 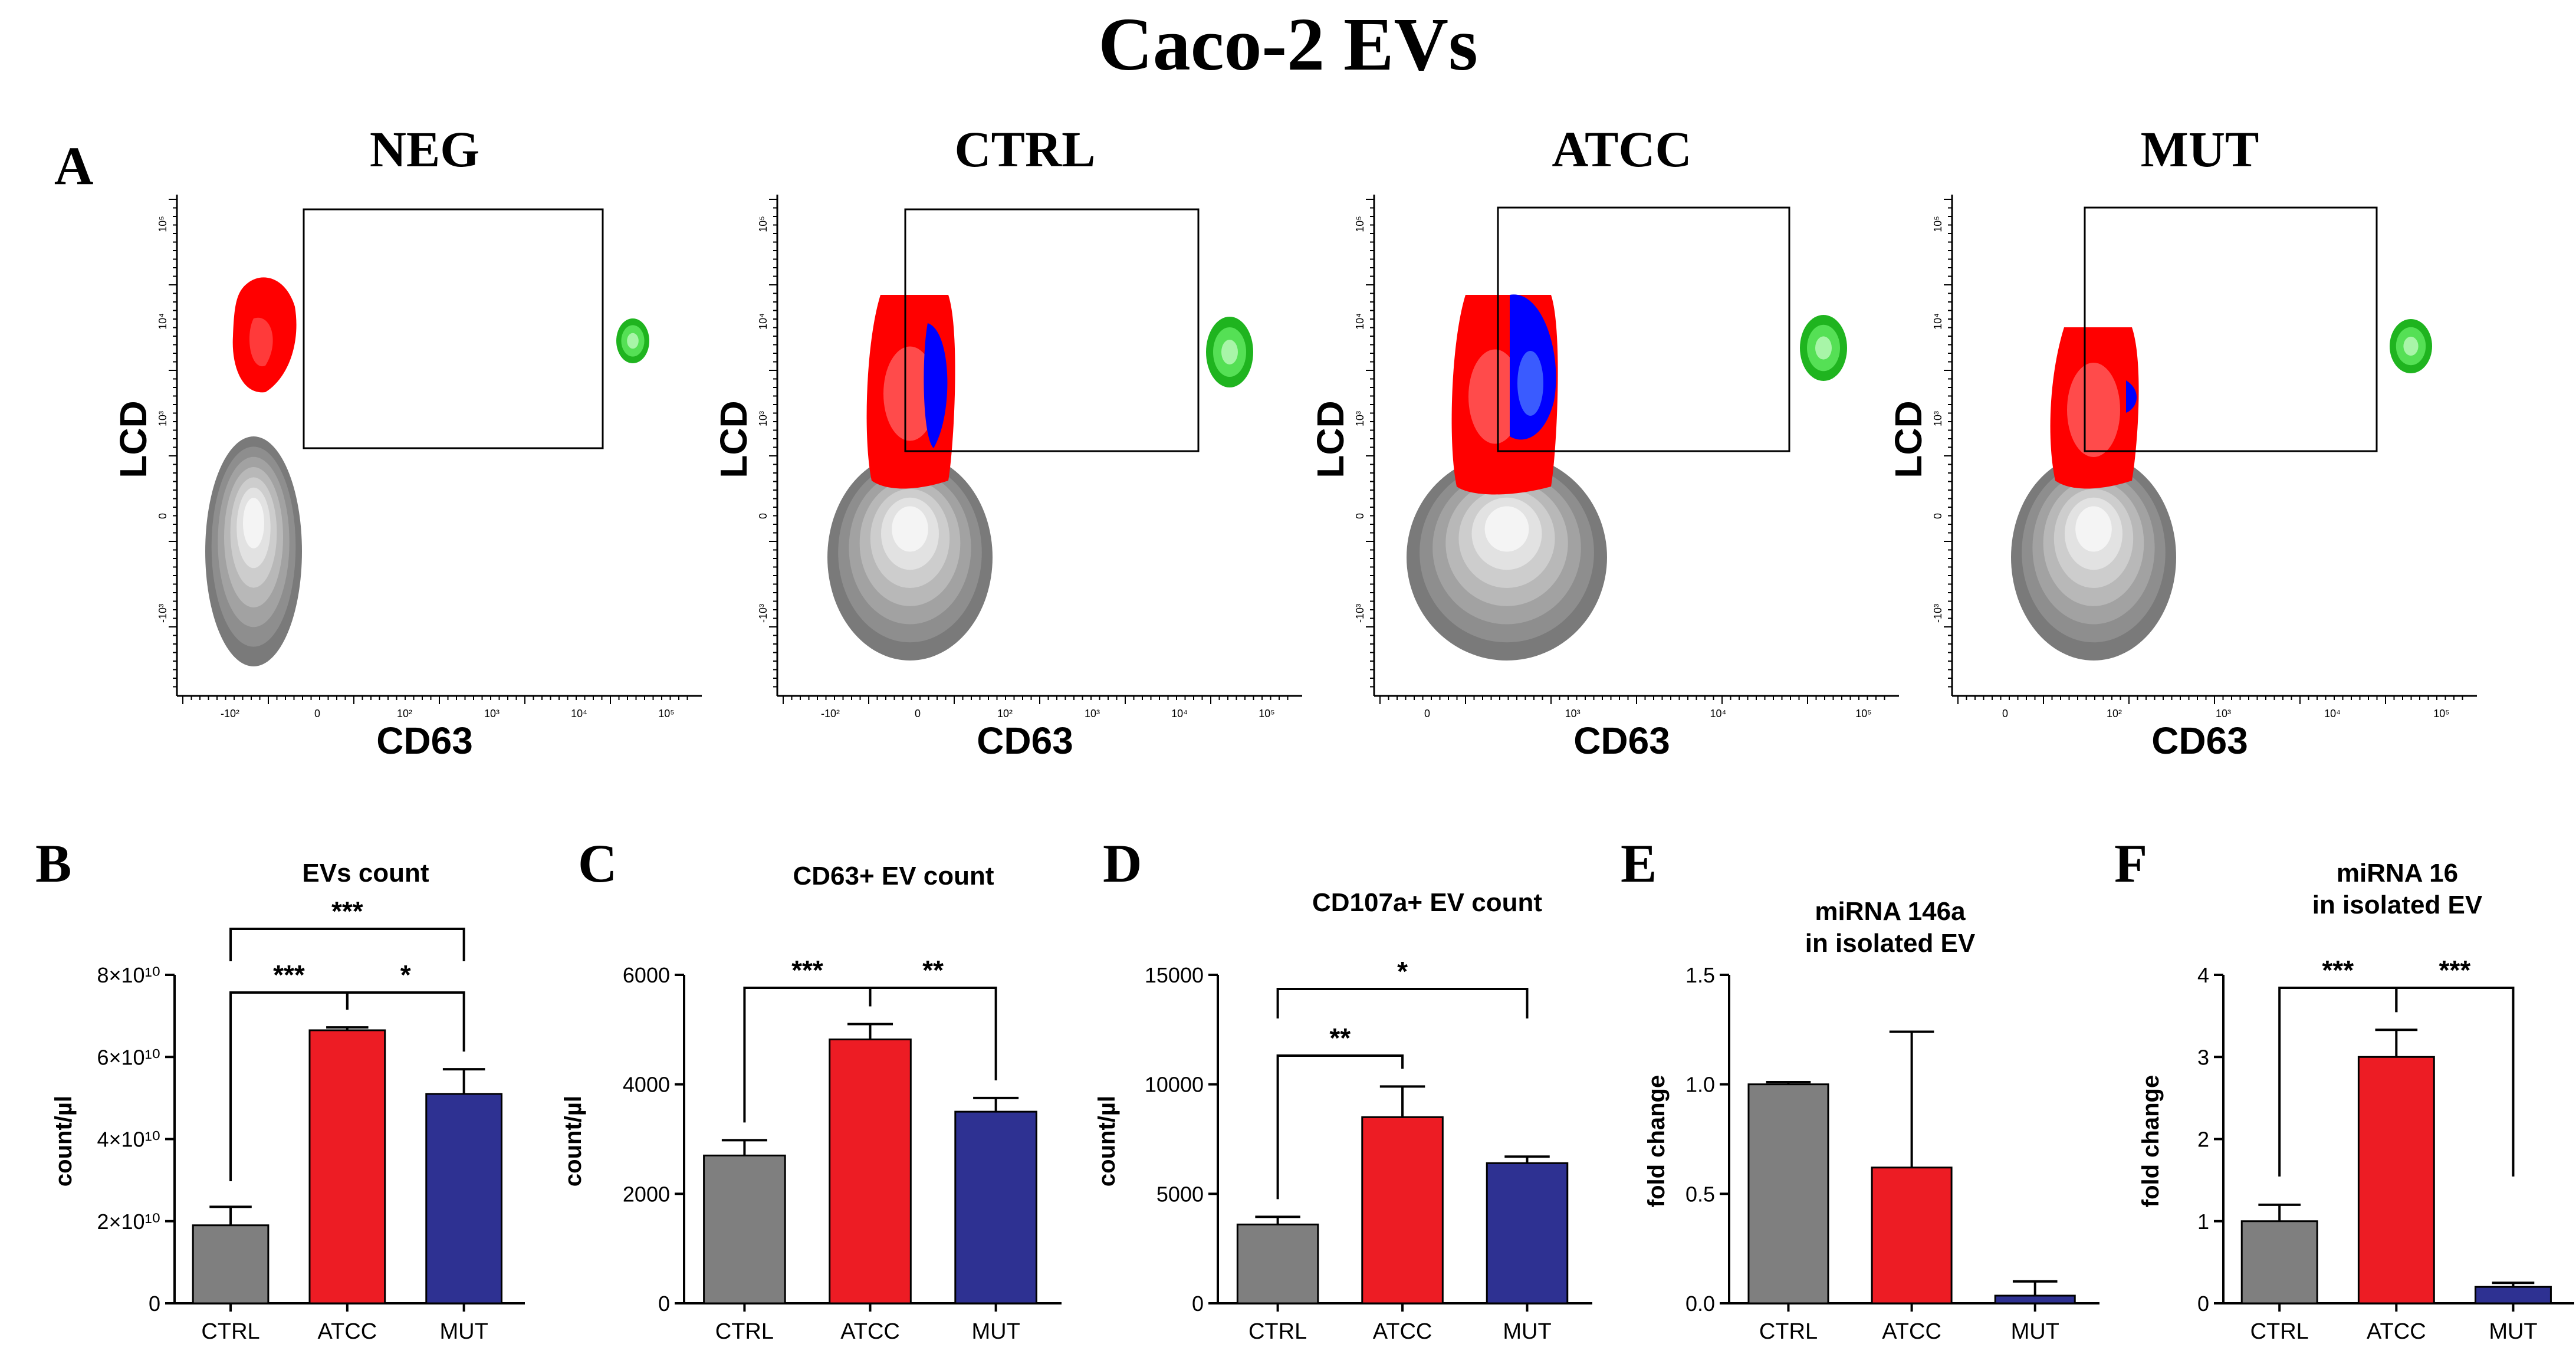 I want to click on chart-title-line: in isolated EV, so click(x=1890, y=943).